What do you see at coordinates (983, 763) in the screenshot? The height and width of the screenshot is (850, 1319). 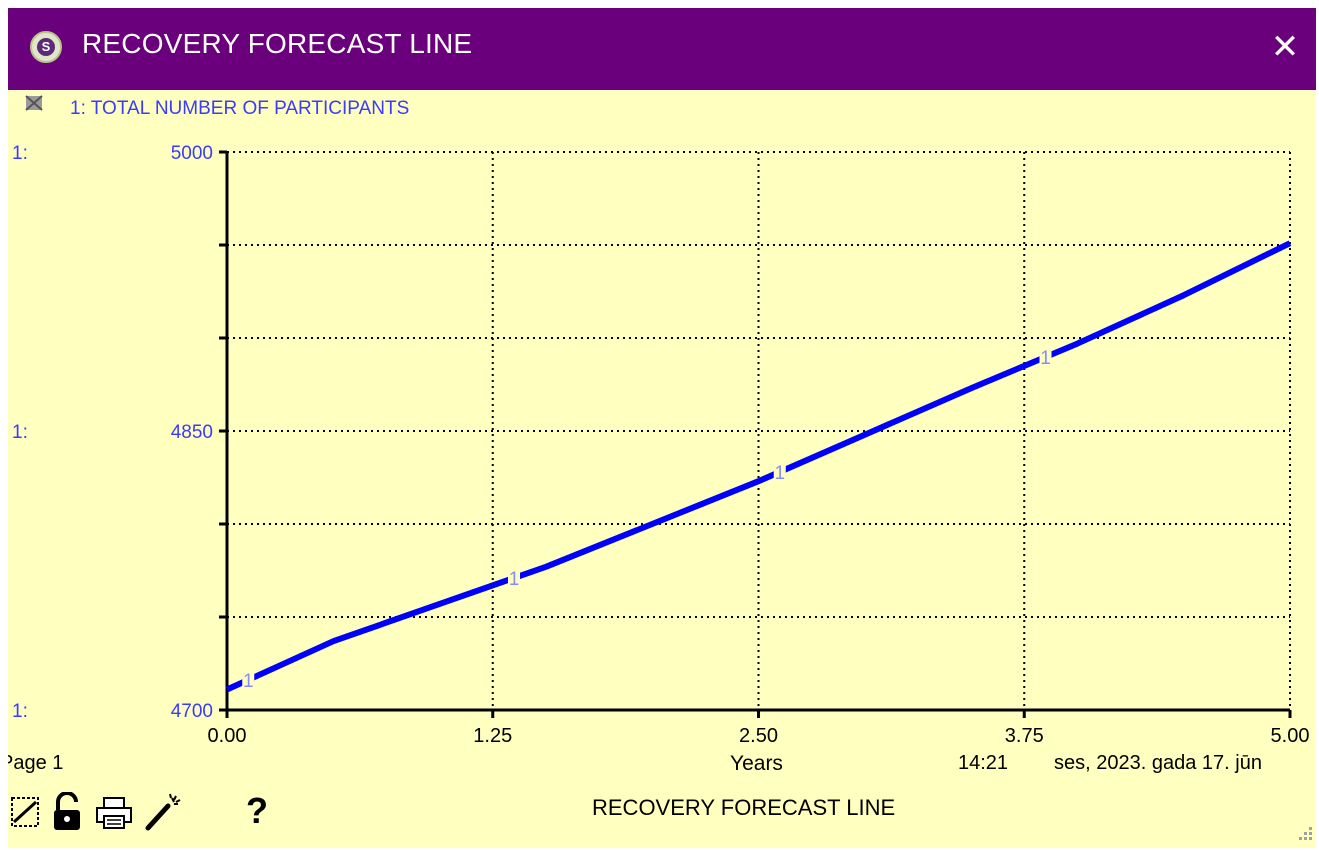 I see `time-label: 14:21` at bounding box center [983, 763].